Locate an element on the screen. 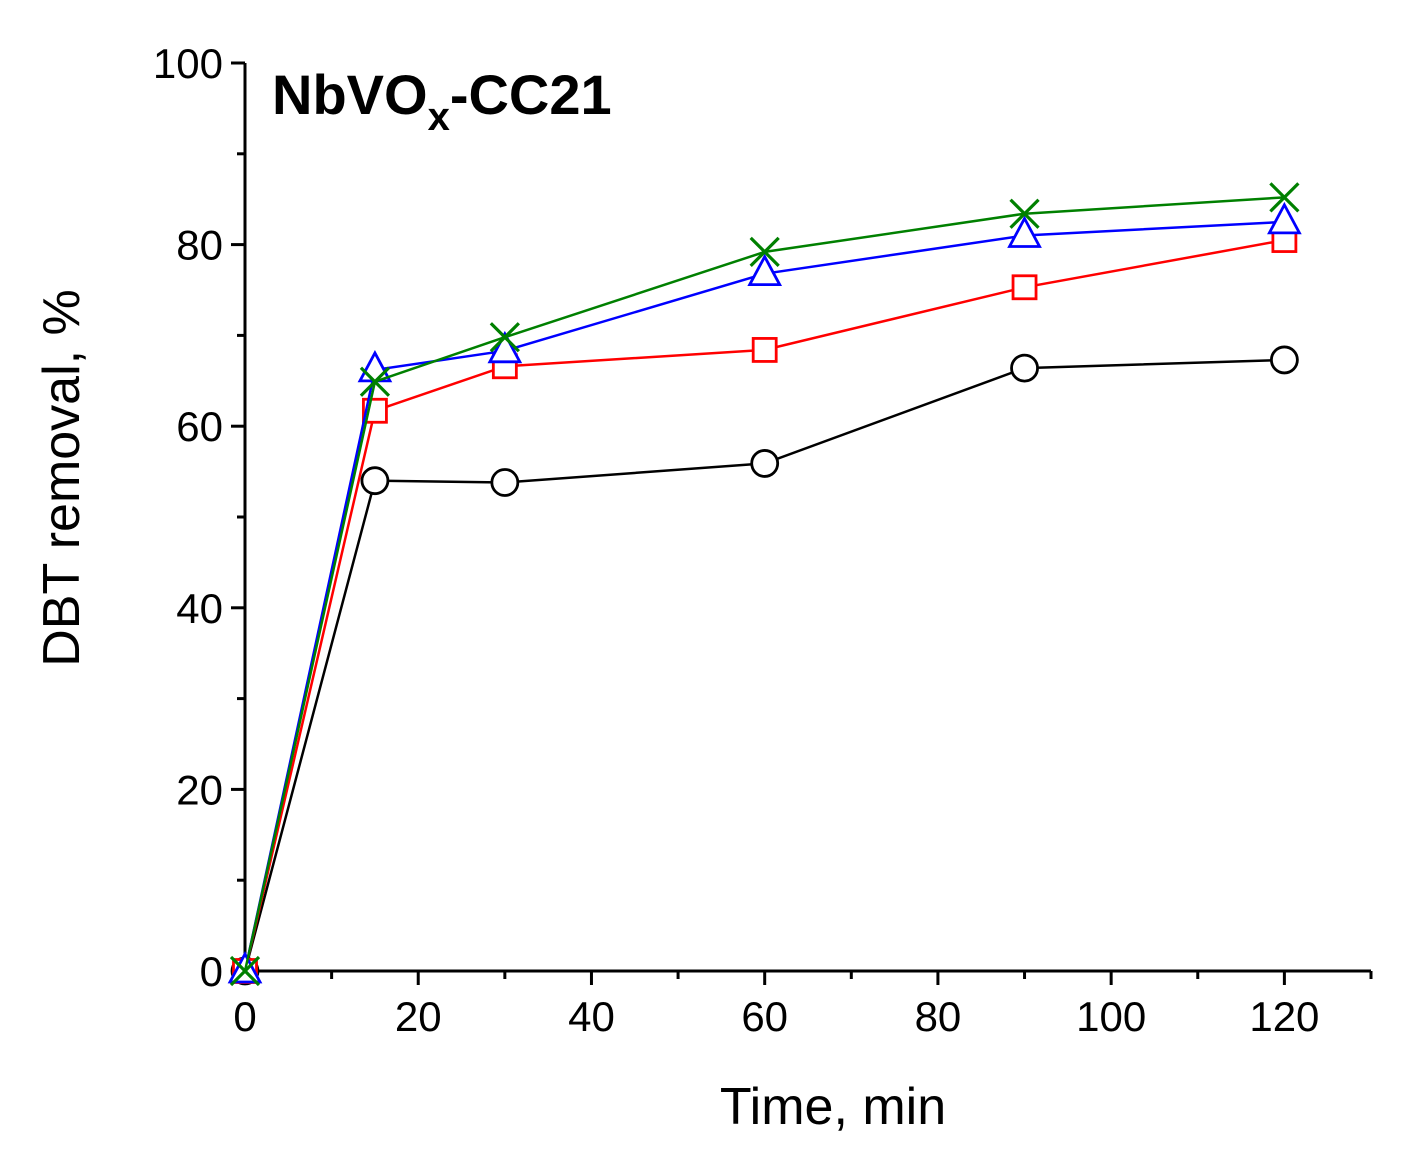  chart-title: NbVOx-CC21 is located at coordinates (442, 101).